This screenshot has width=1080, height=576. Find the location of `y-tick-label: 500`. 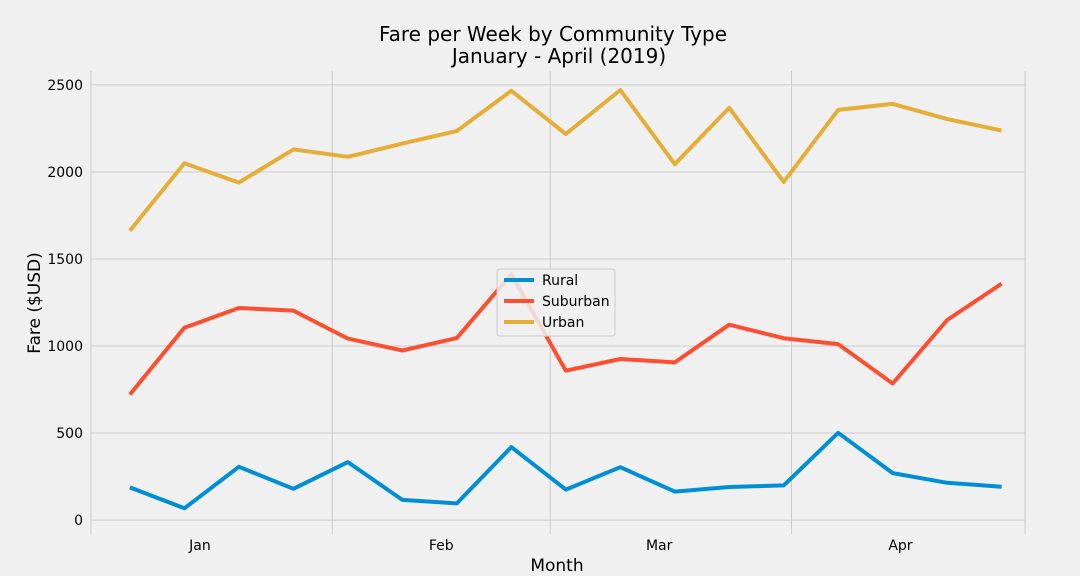

y-tick-label: 500 is located at coordinates (69, 434).